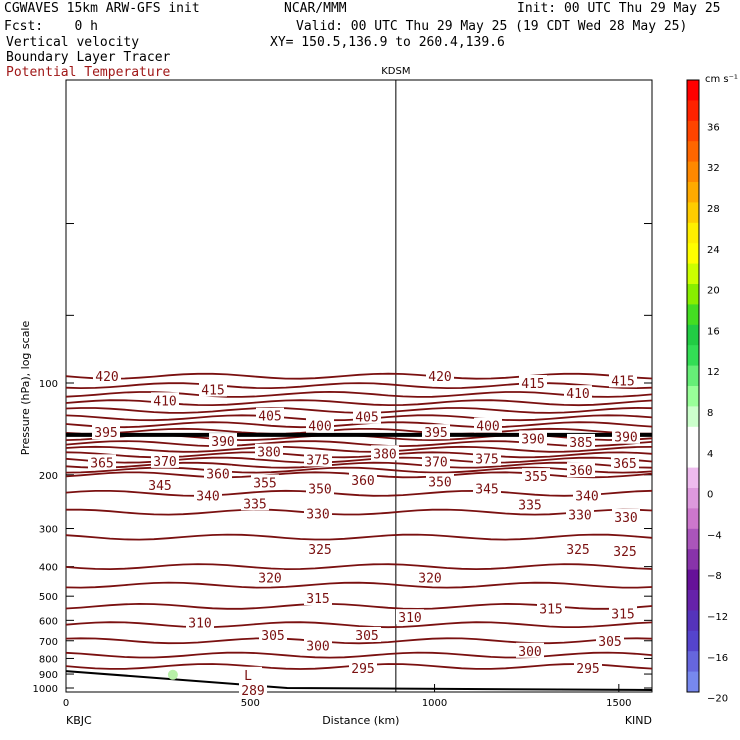  Describe the element at coordinates (66, 703) in the screenshot. I see `x-tick-label: 0` at that location.